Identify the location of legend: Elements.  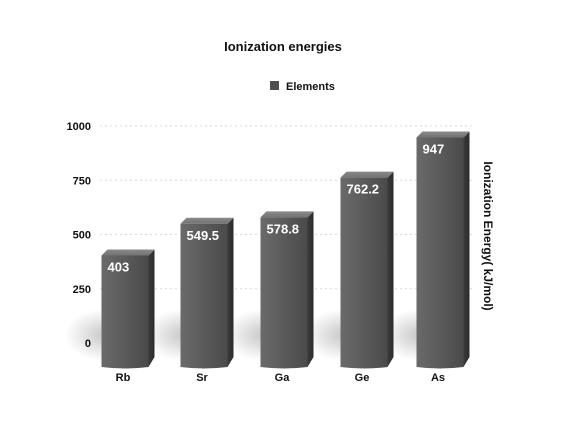
(302, 87).